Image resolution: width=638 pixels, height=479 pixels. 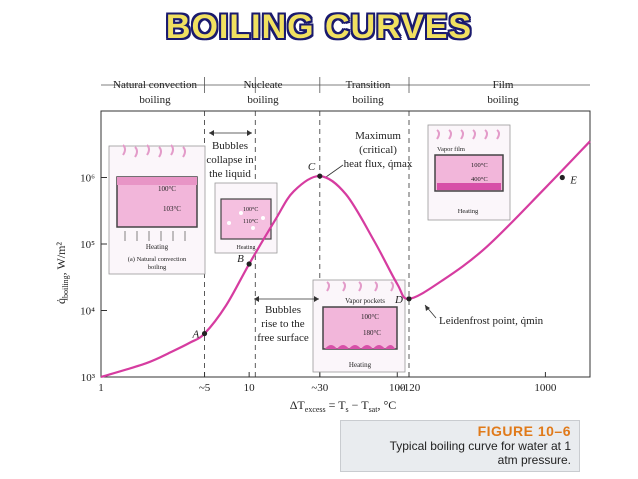 I want to click on inset-natural-caption-2: boiling, so click(x=157, y=267).